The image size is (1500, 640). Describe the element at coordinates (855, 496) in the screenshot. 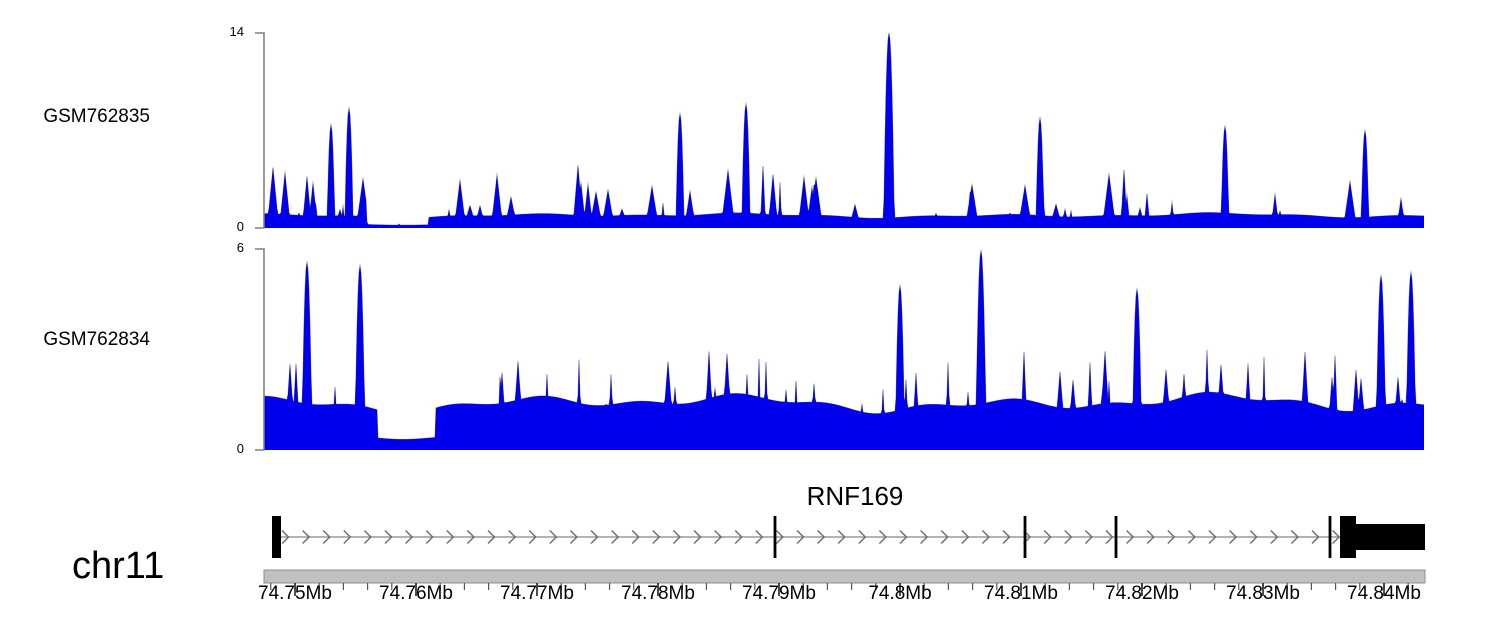

I see `gene-name-label: RNF169` at that location.